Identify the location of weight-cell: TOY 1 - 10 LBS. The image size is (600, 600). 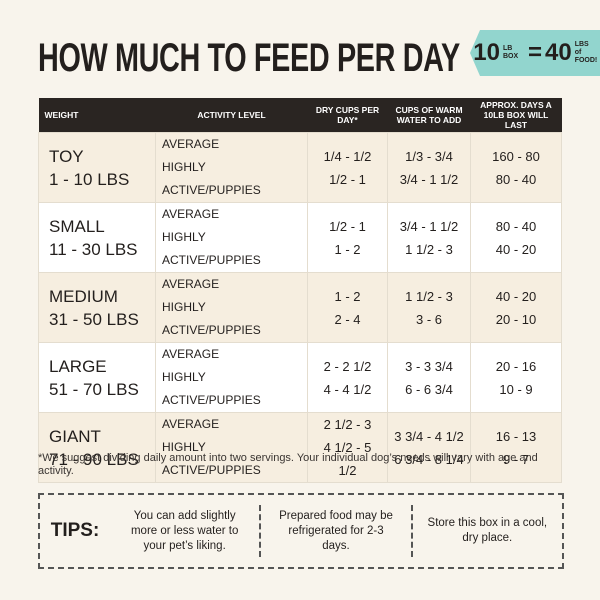
(97, 167).